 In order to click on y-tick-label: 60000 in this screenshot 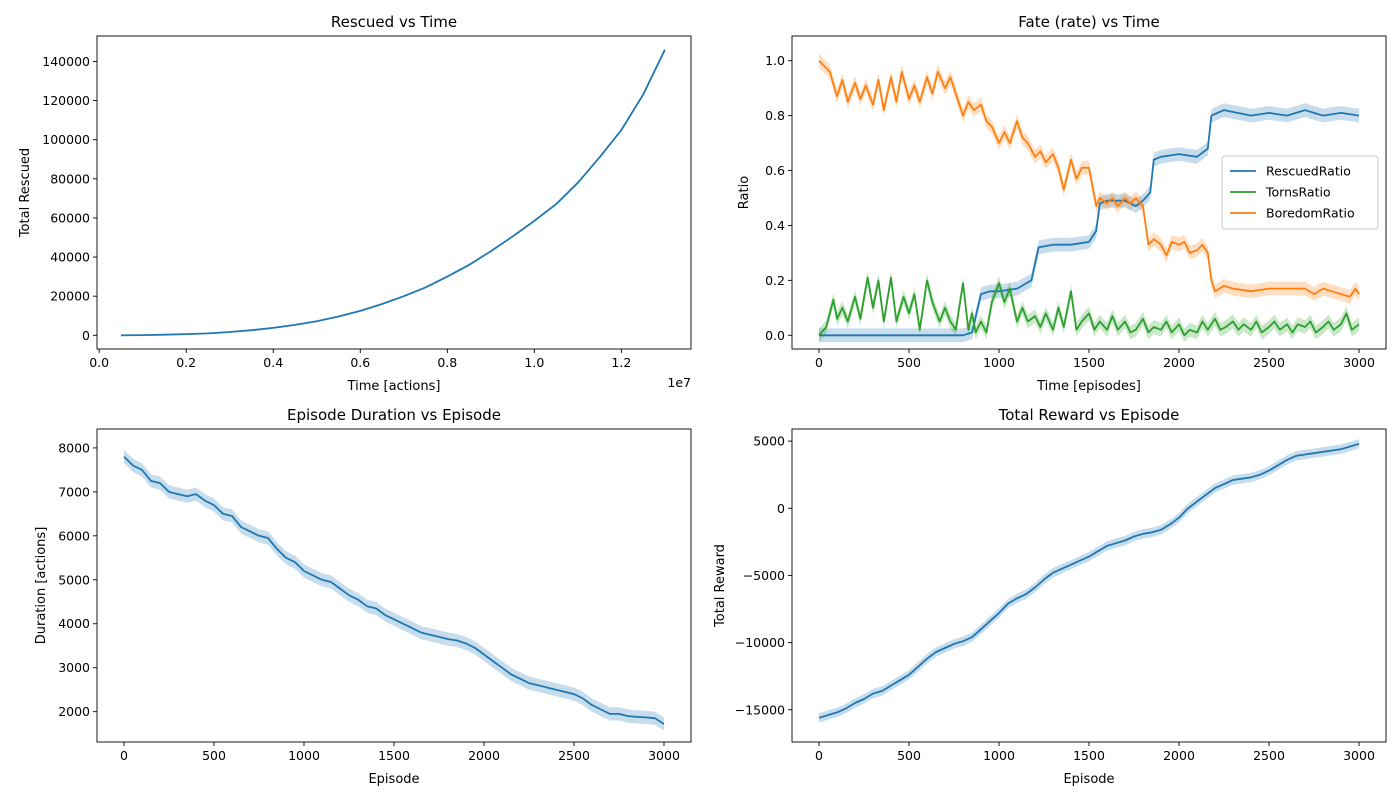, I will do `click(70, 217)`.